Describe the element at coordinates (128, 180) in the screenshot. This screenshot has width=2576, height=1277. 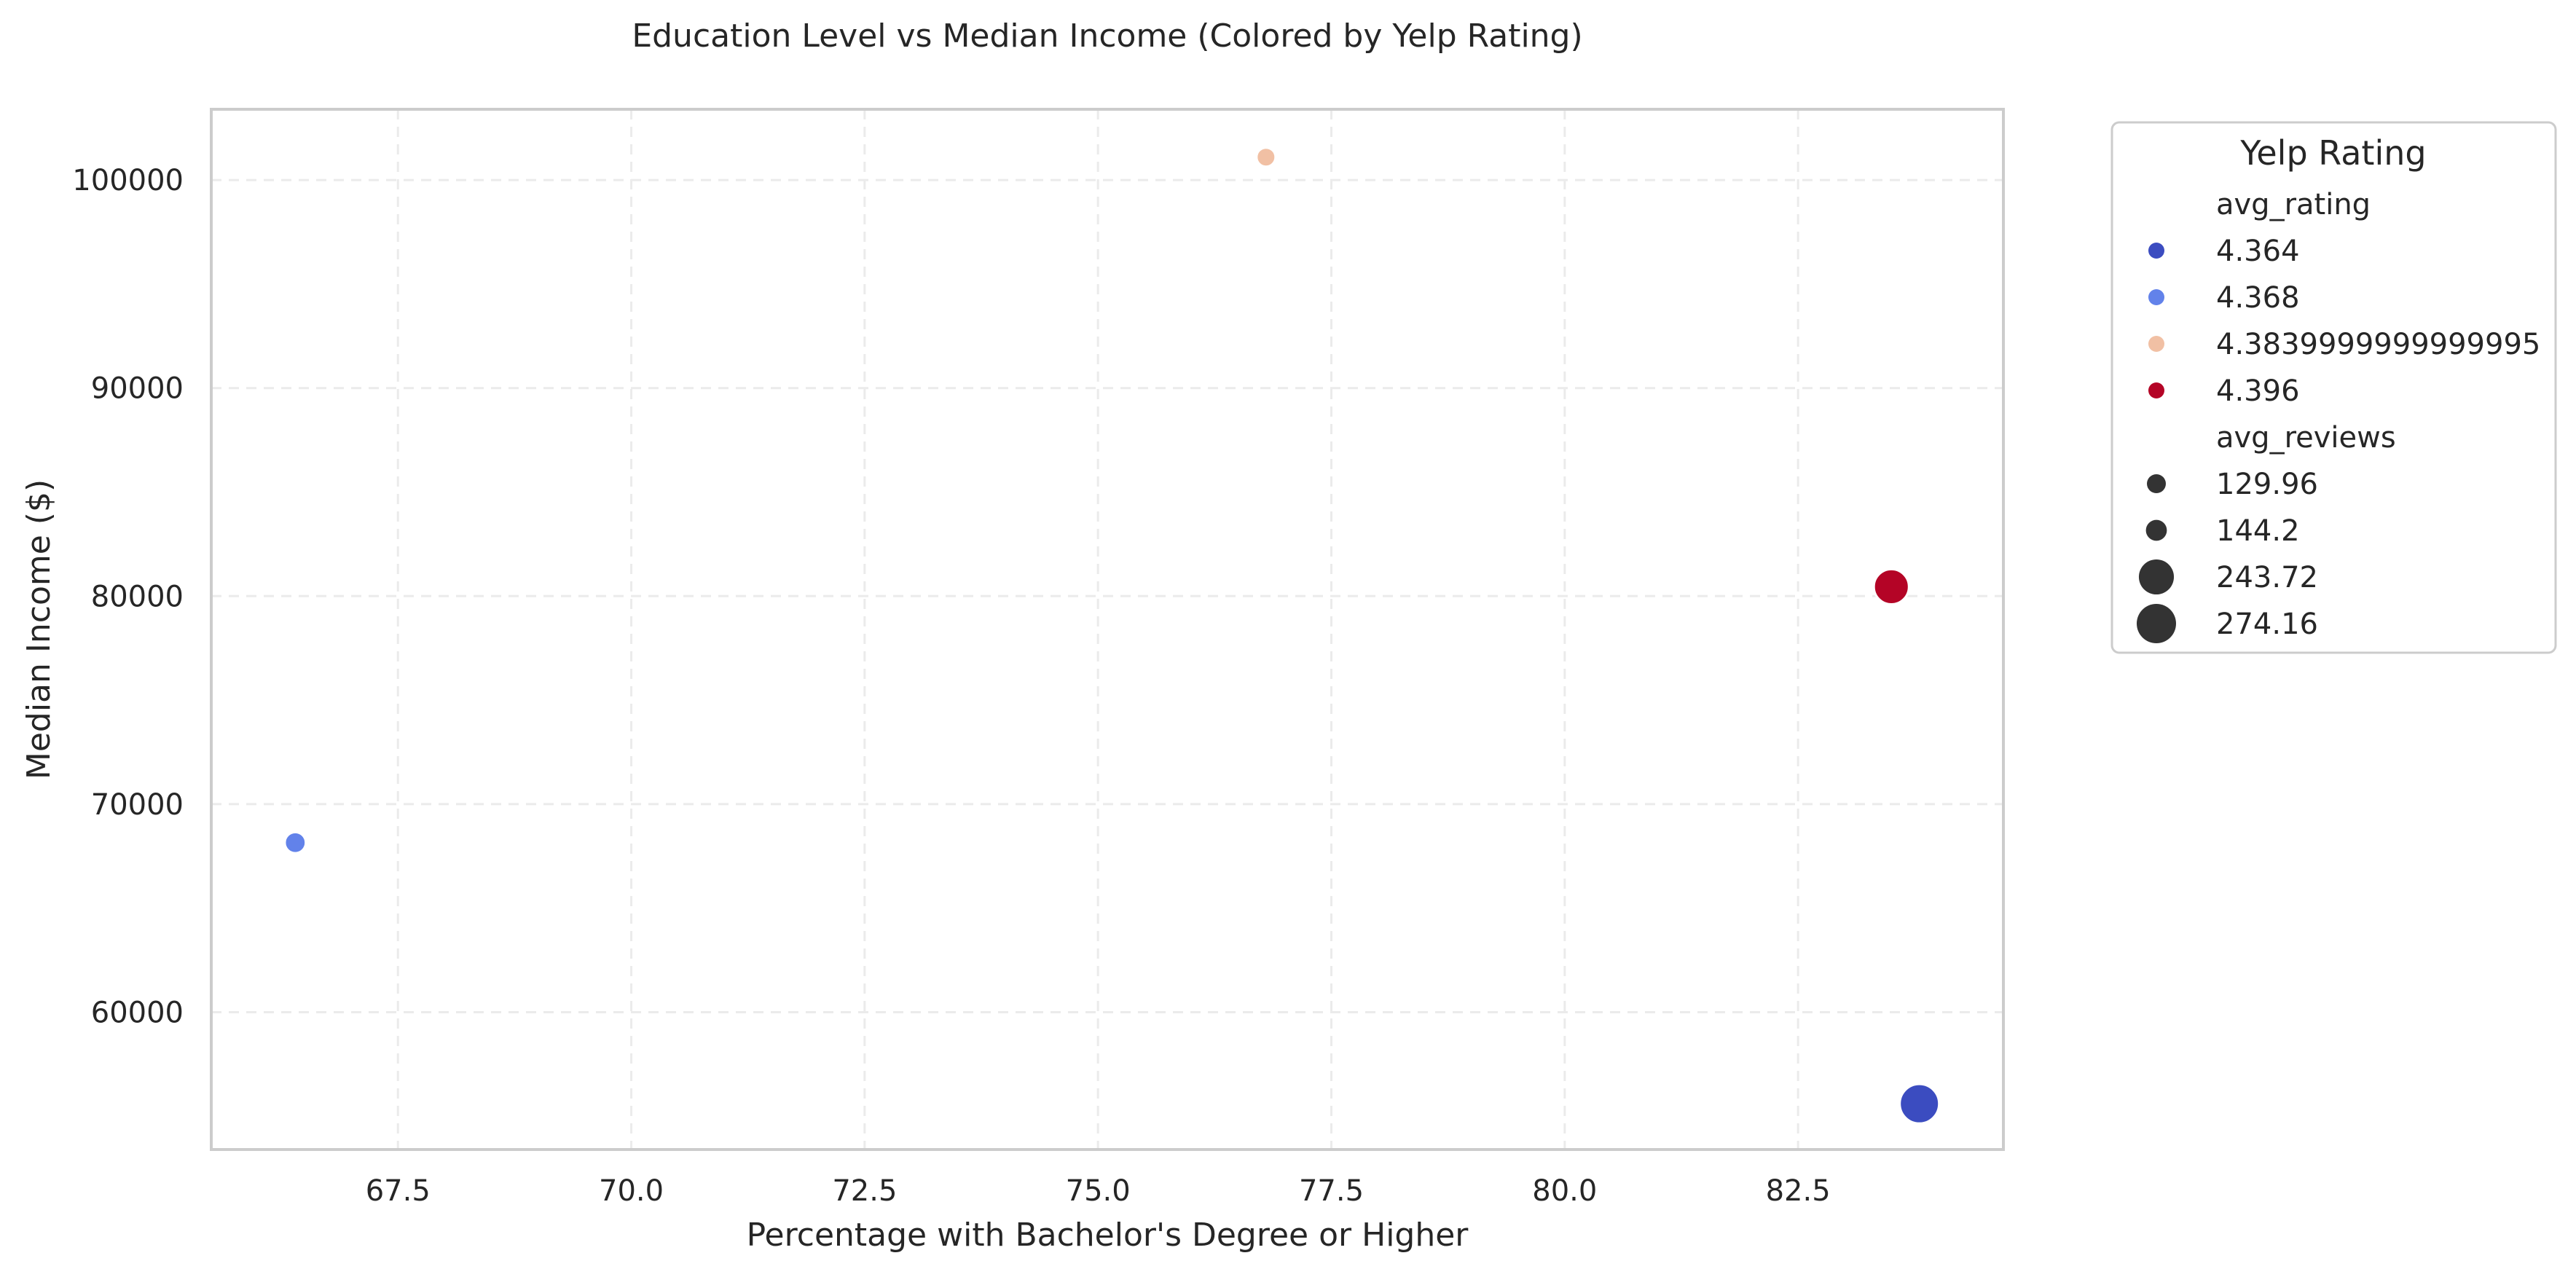
I see `y-tick-label: 100000` at that location.